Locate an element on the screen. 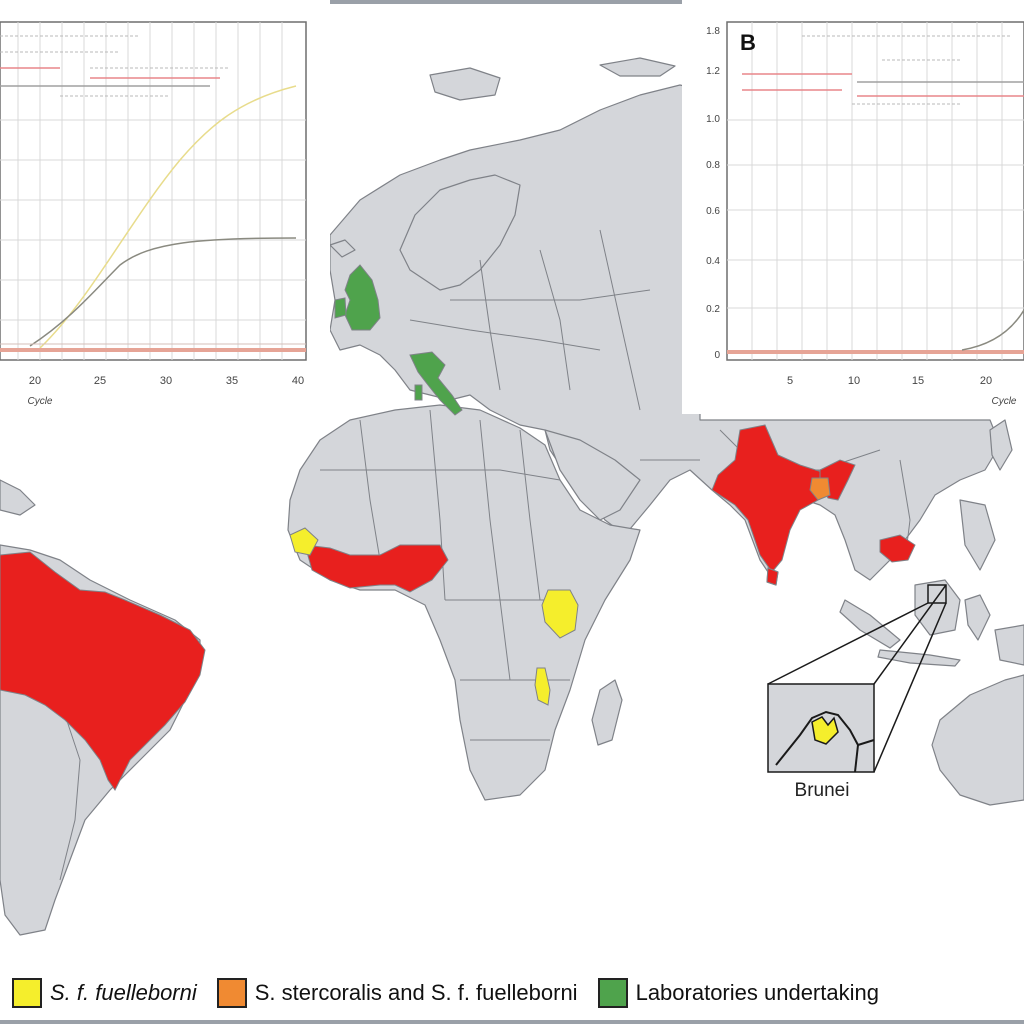  region-uk is located at coordinates (362, 297).